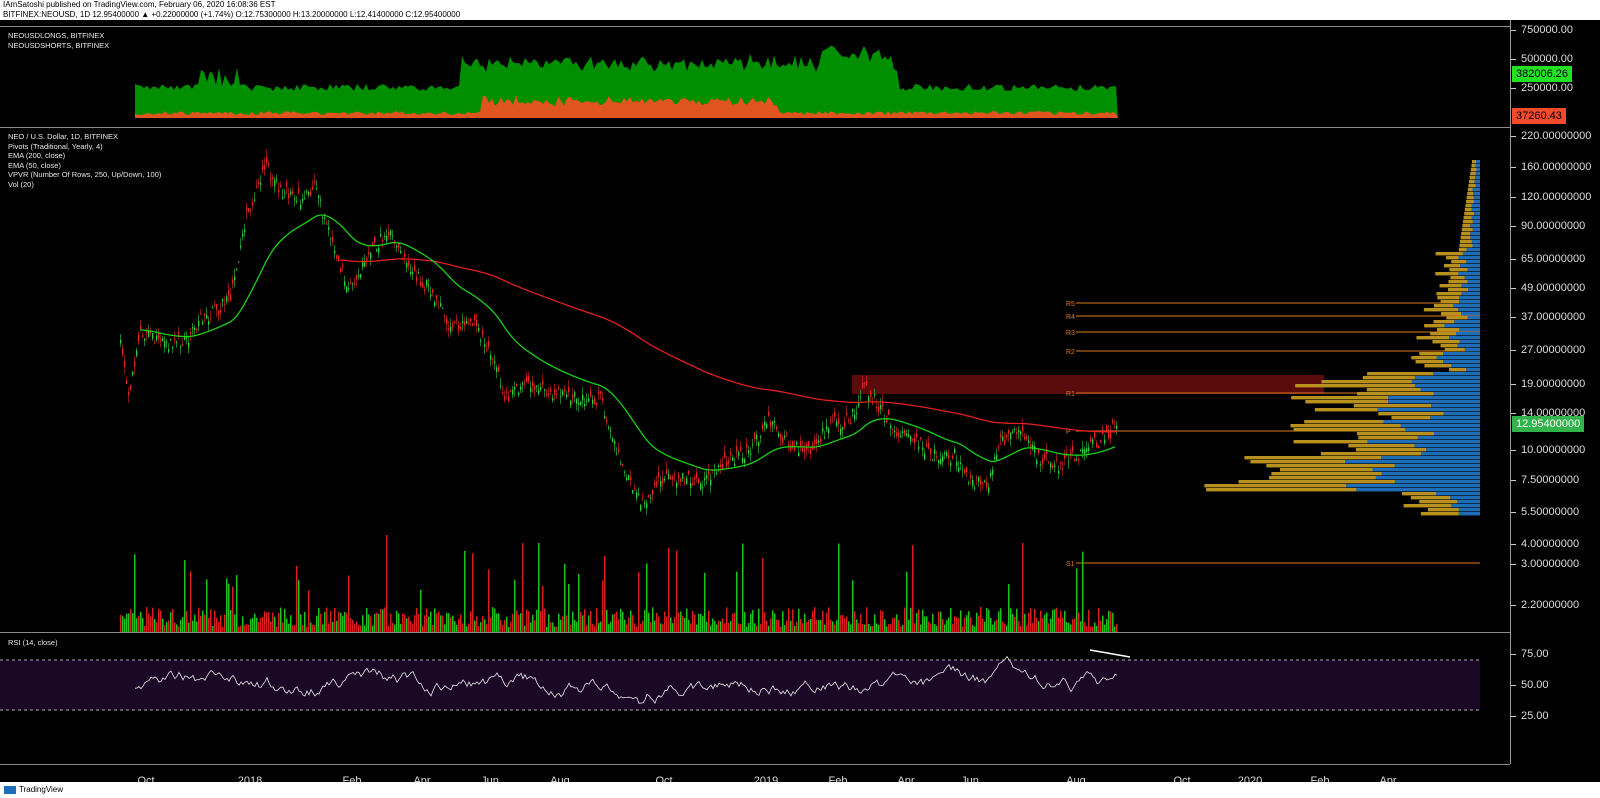 This screenshot has height=798, width=1600. What do you see at coordinates (1555, 698) in the screenshot?
I see `rsi-axis: 75.00 50.00 25.00` at bounding box center [1555, 698].